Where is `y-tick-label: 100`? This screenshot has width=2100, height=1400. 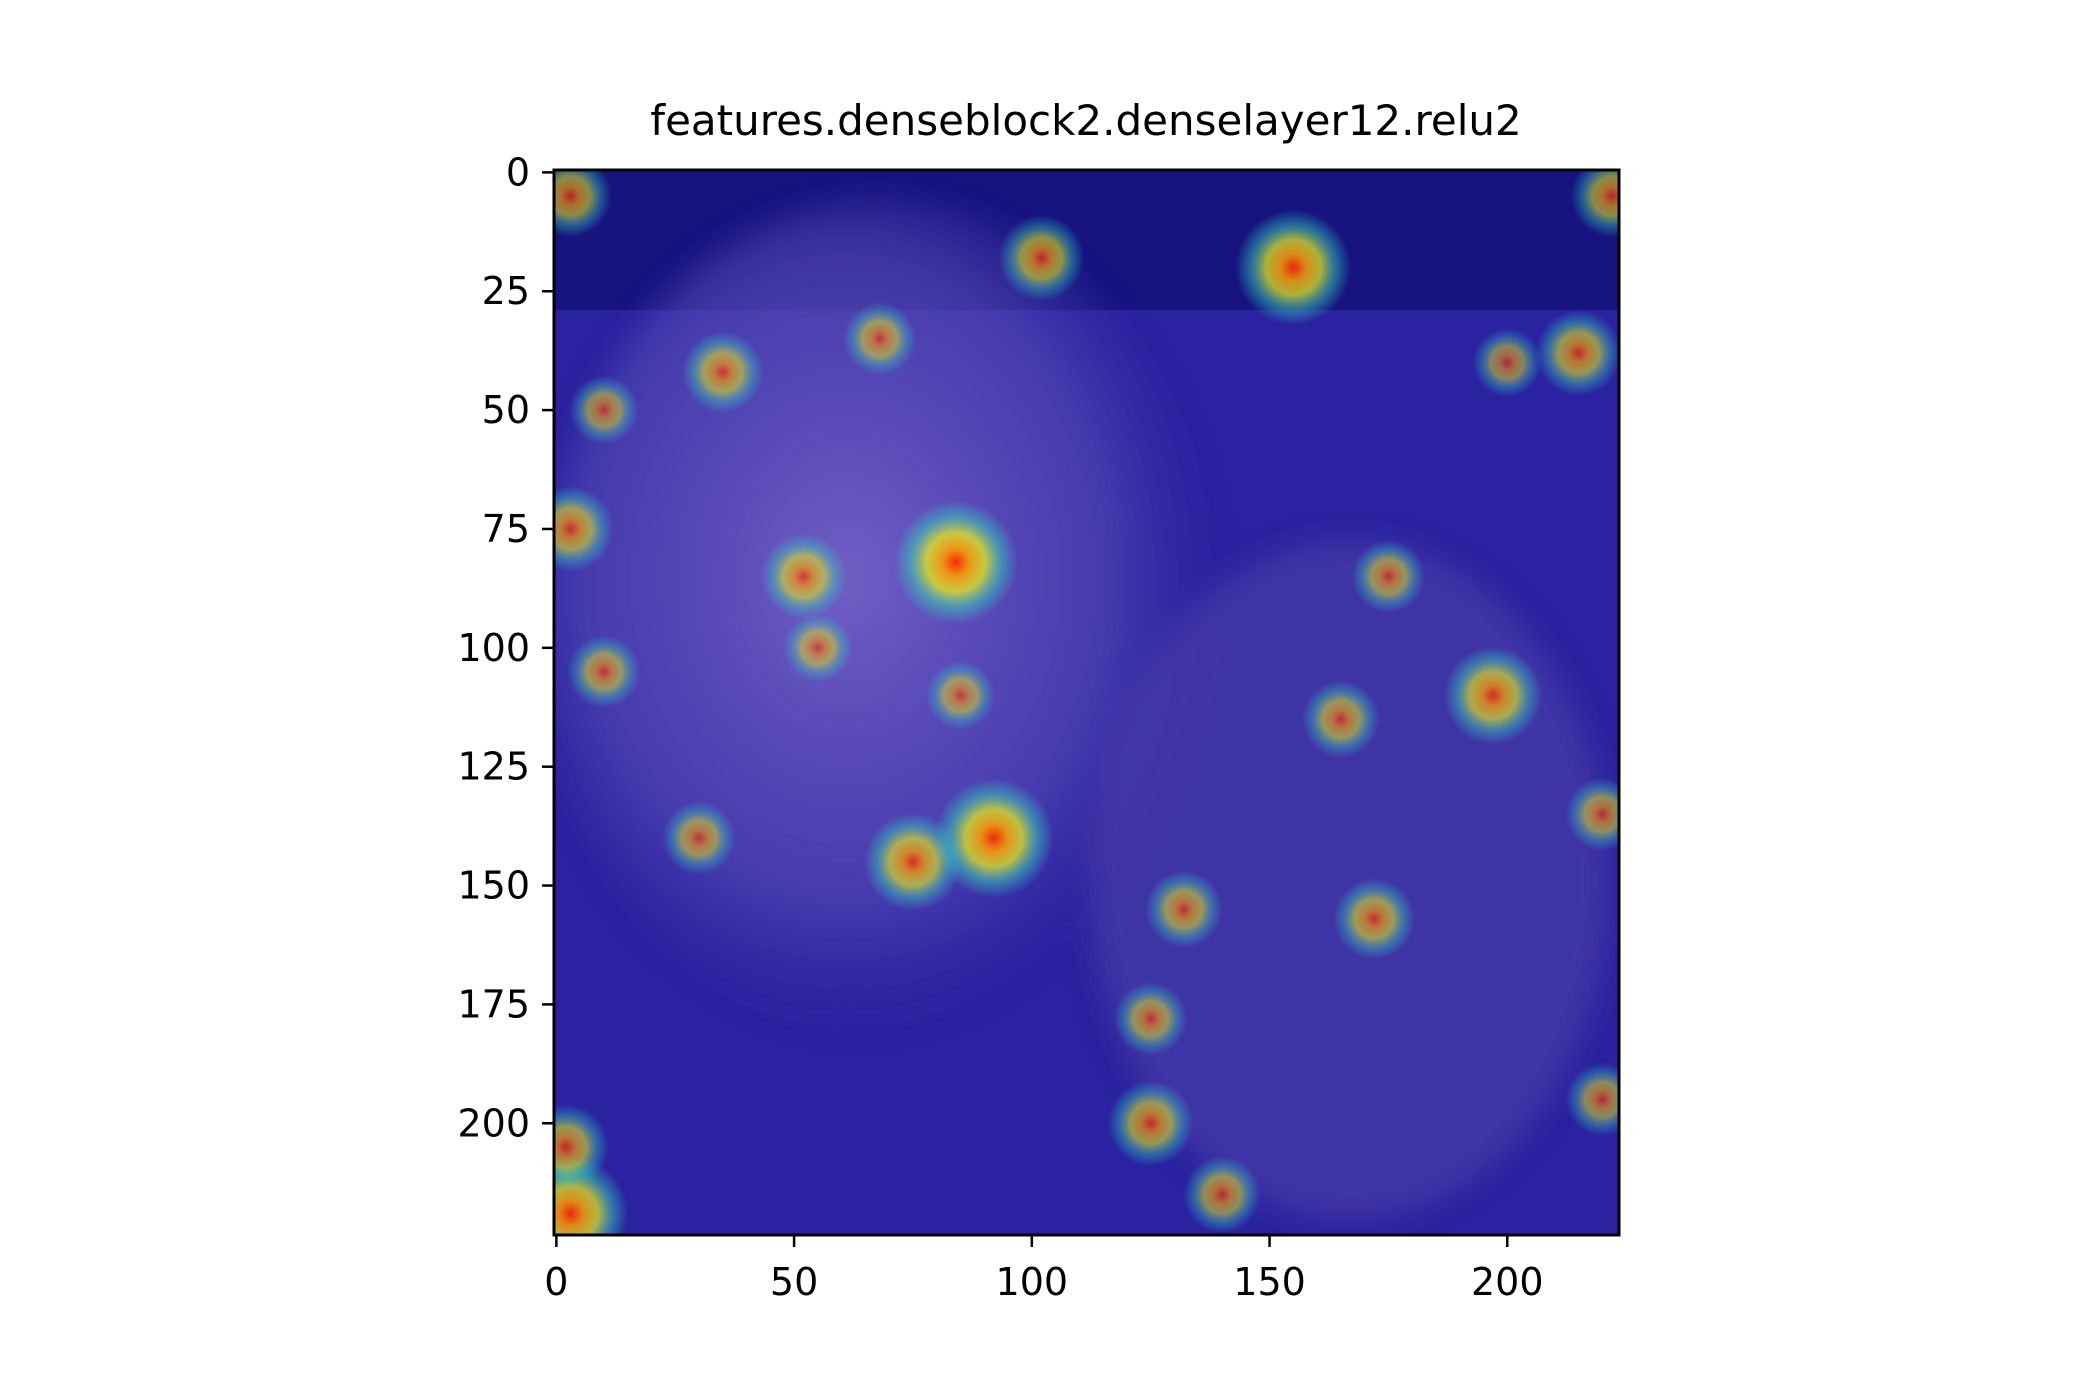
y-tick-label: 100 is located at coordinates (493, 648).